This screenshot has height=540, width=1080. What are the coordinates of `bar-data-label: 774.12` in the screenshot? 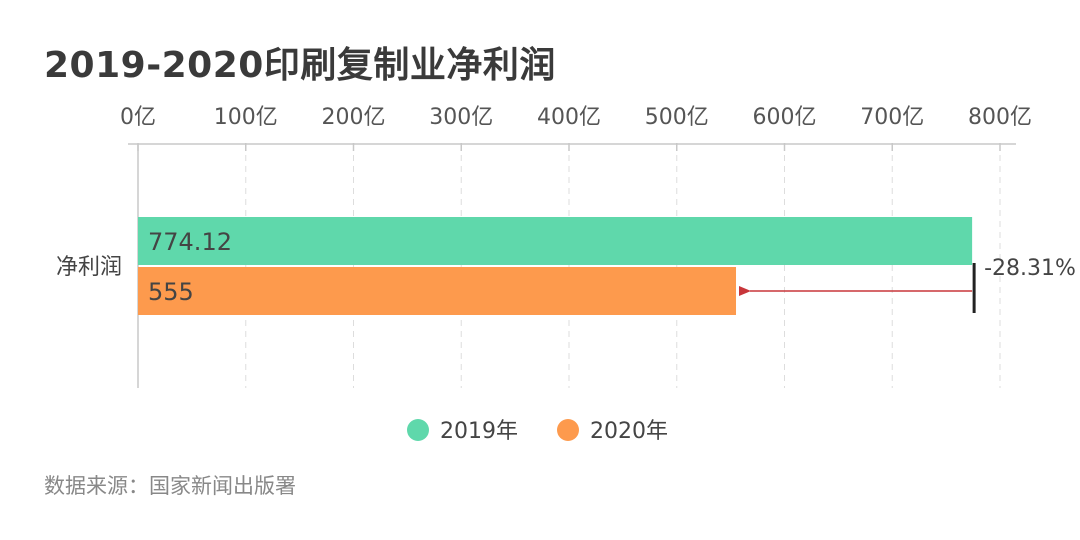 It's located at (190, 242).